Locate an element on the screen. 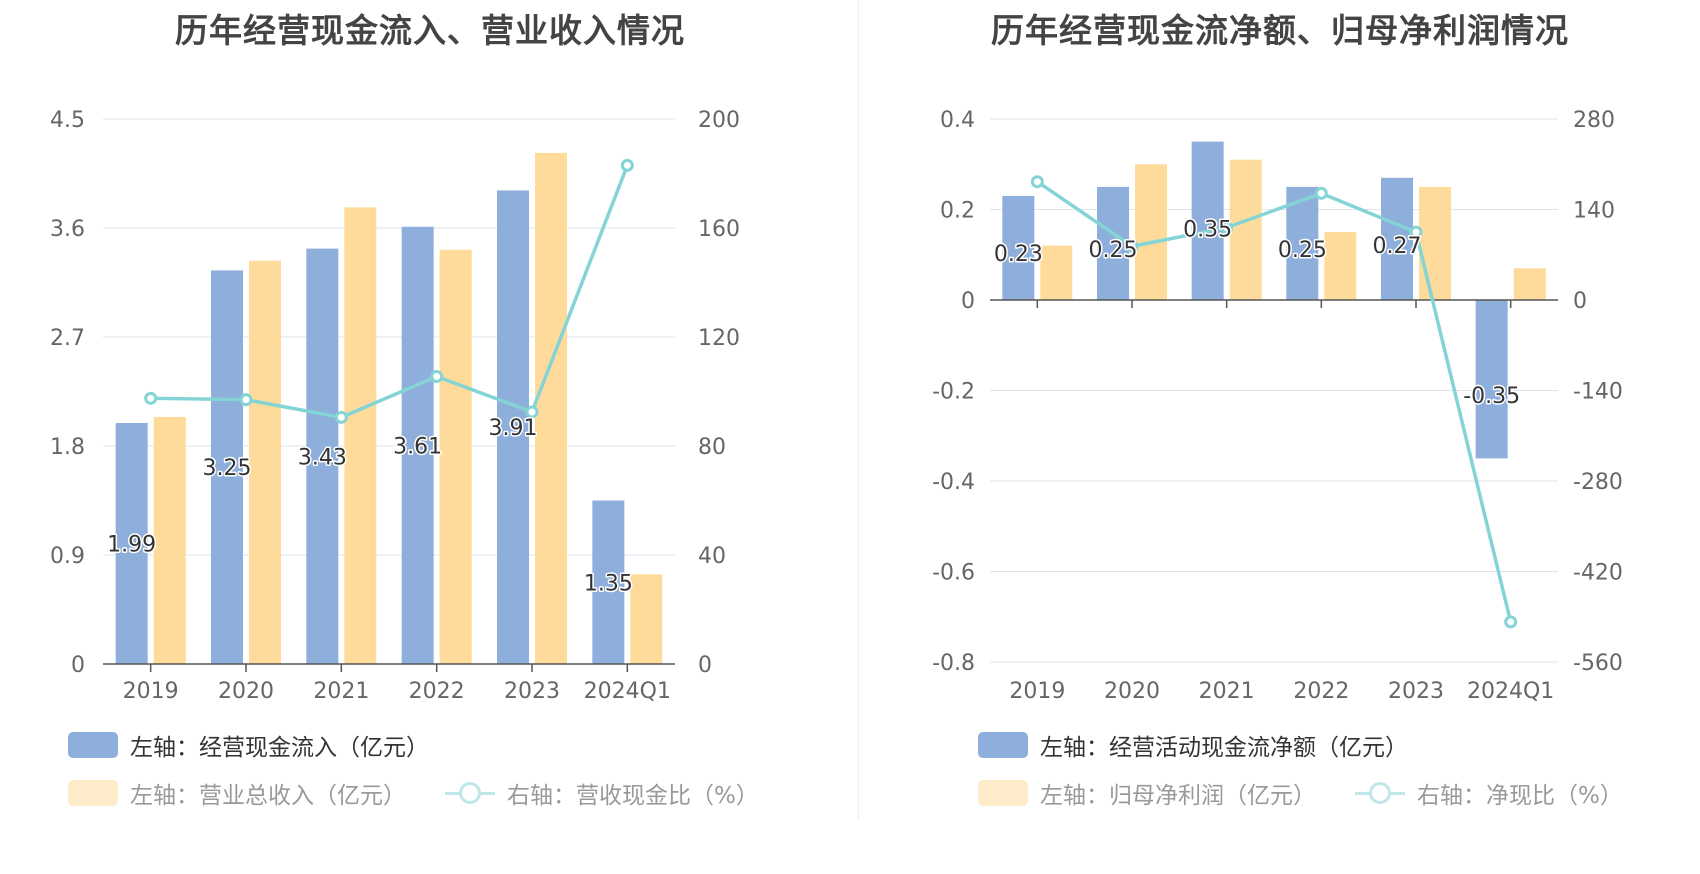 The height and width of the screenshot is (874, 1700). left-axis-tick-label: -0.8 is located at coordinates (953, 663).